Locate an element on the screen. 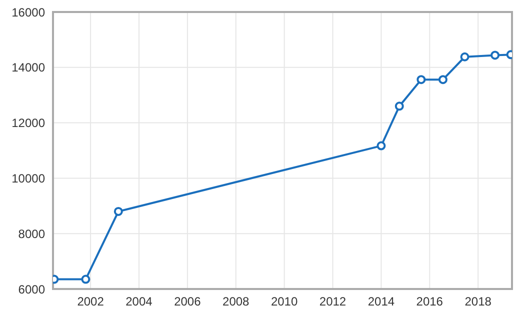 Image resolution: width=530 pixels, height=327 pixels. x-tick-label: 2012 is located at coordinates (332, 301).